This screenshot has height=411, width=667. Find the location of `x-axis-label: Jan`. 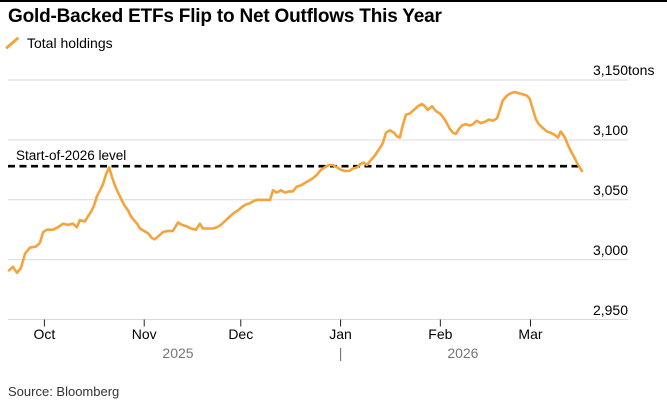

x-axis-label: Jan is located at coordinates (340, 334).